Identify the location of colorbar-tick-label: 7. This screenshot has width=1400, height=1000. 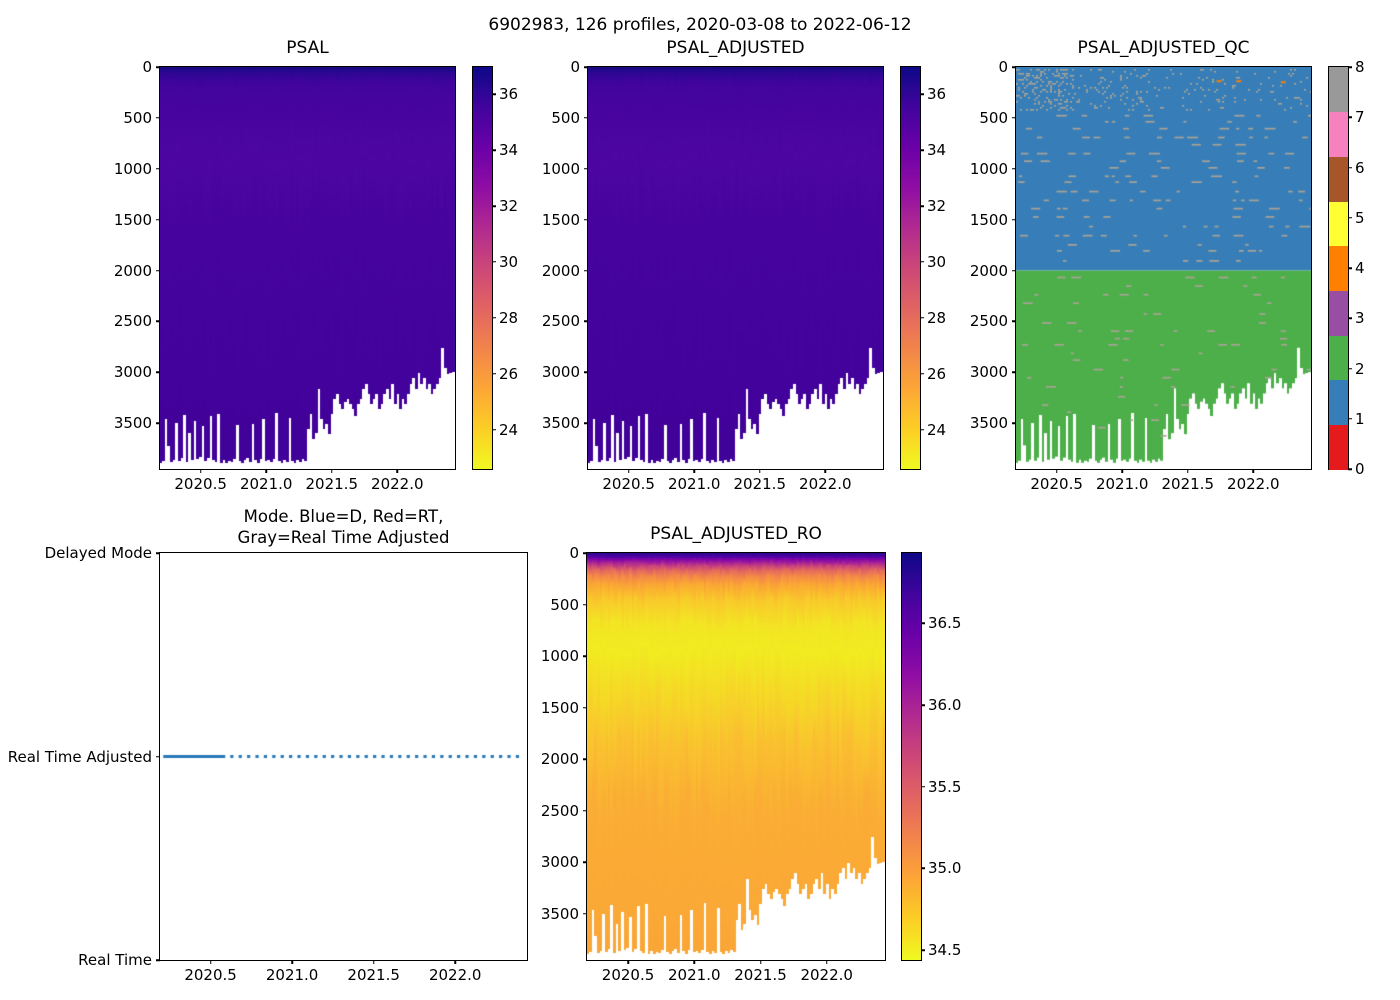
(1360, 117).